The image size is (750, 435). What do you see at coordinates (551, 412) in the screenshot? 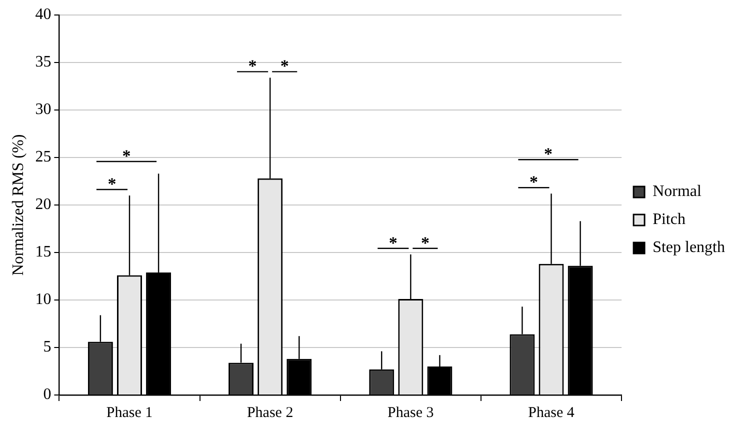
I see `x-tick-label: Phase 4` at bounding box center [551, 412].